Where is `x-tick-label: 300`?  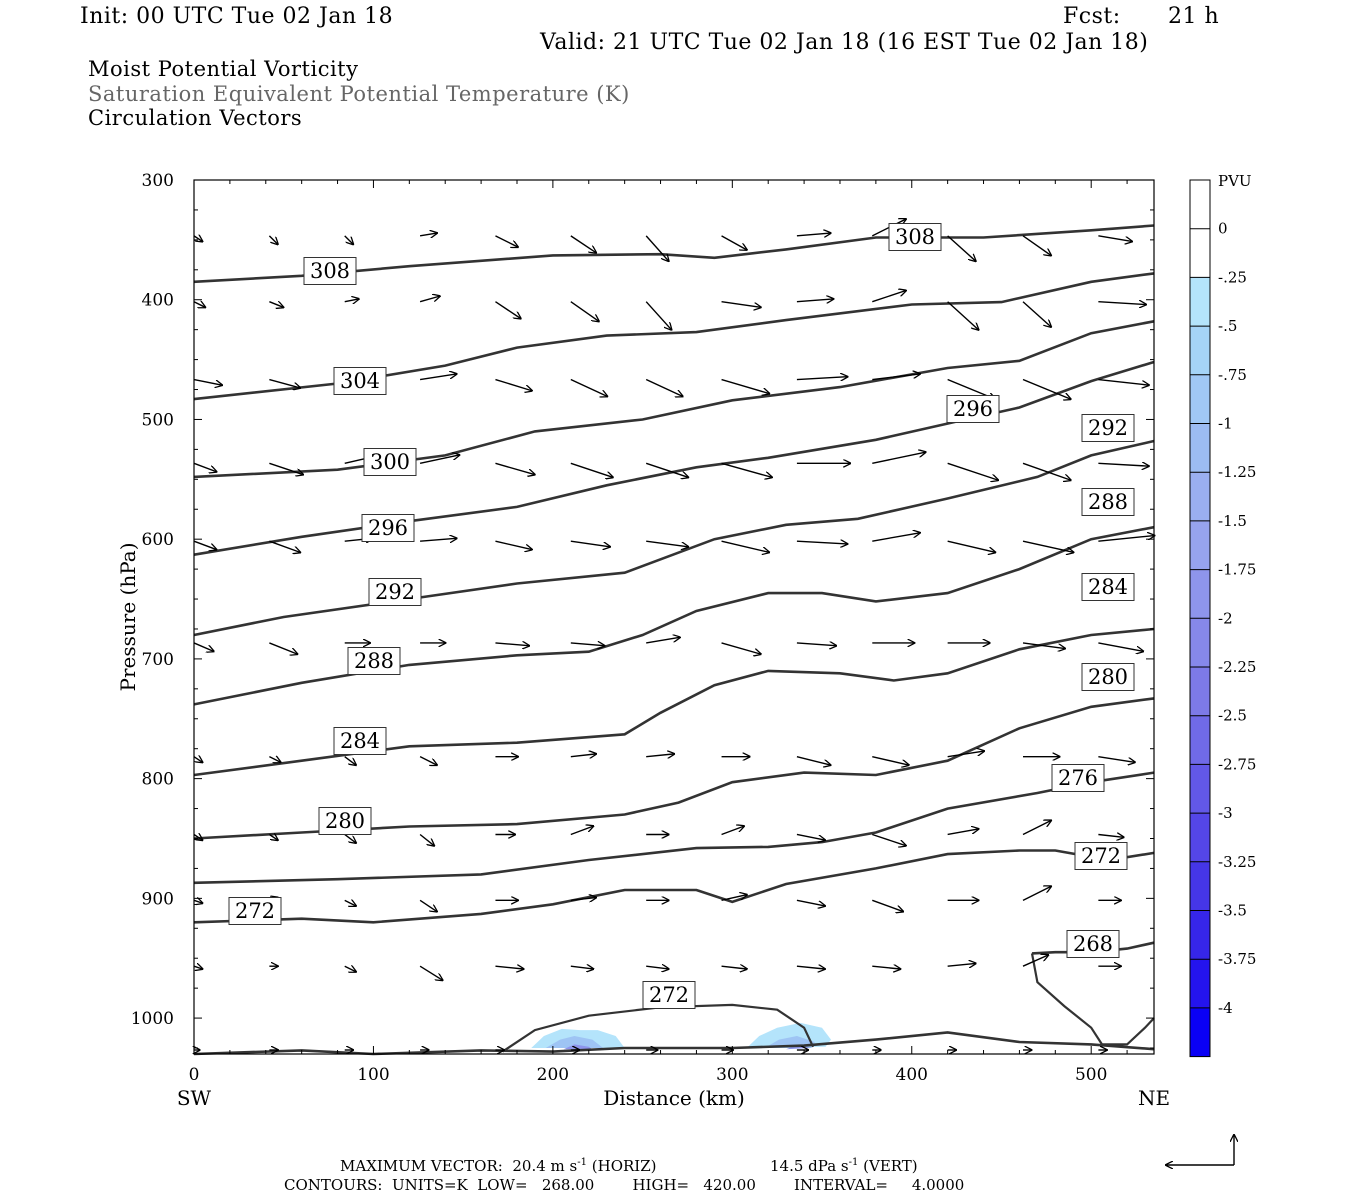
x-tick-label: 300 is located at coordinates (732, 1075).